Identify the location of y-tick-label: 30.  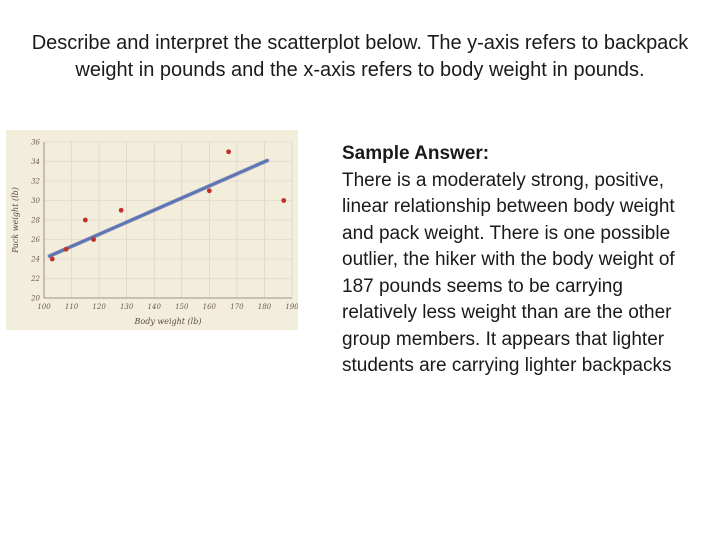
(35, 201).